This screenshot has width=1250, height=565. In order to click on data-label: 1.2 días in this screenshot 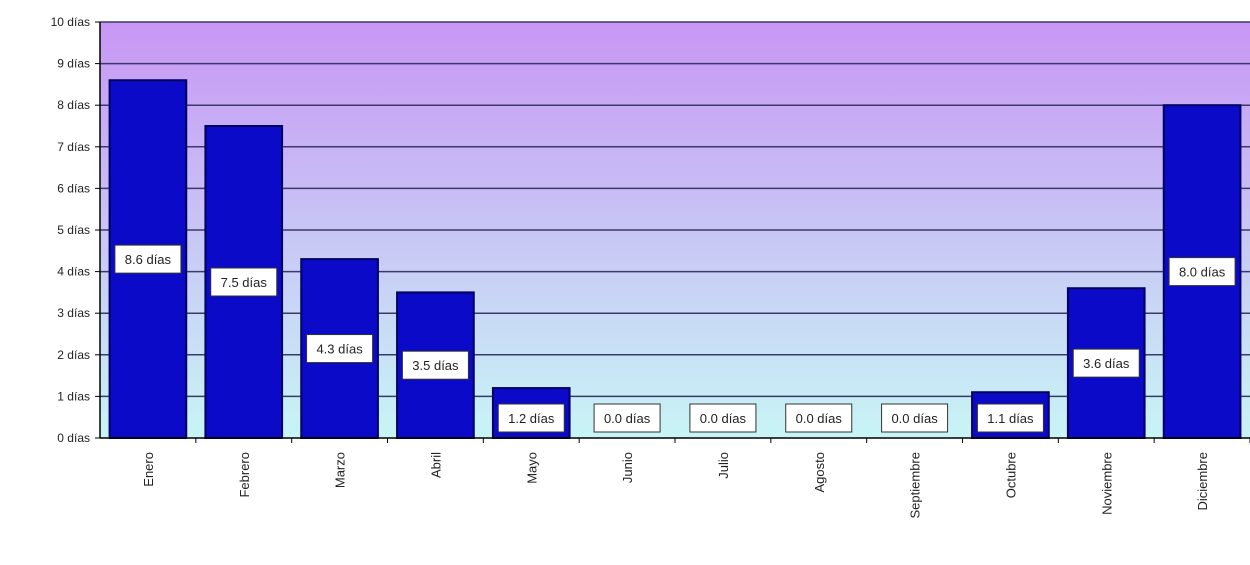, I will do `click(531, 418)`.